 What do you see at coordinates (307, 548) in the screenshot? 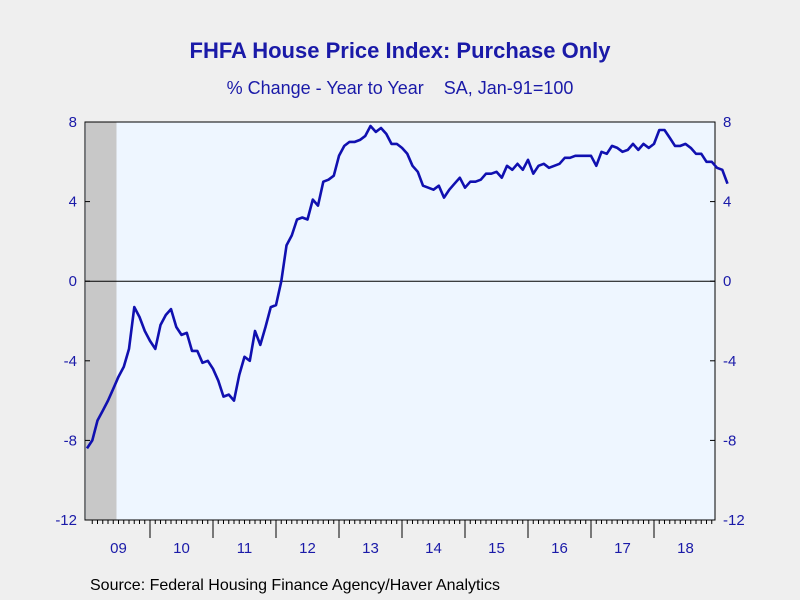
I see `x-tick-label: 12` at bounding box center [307, 548].